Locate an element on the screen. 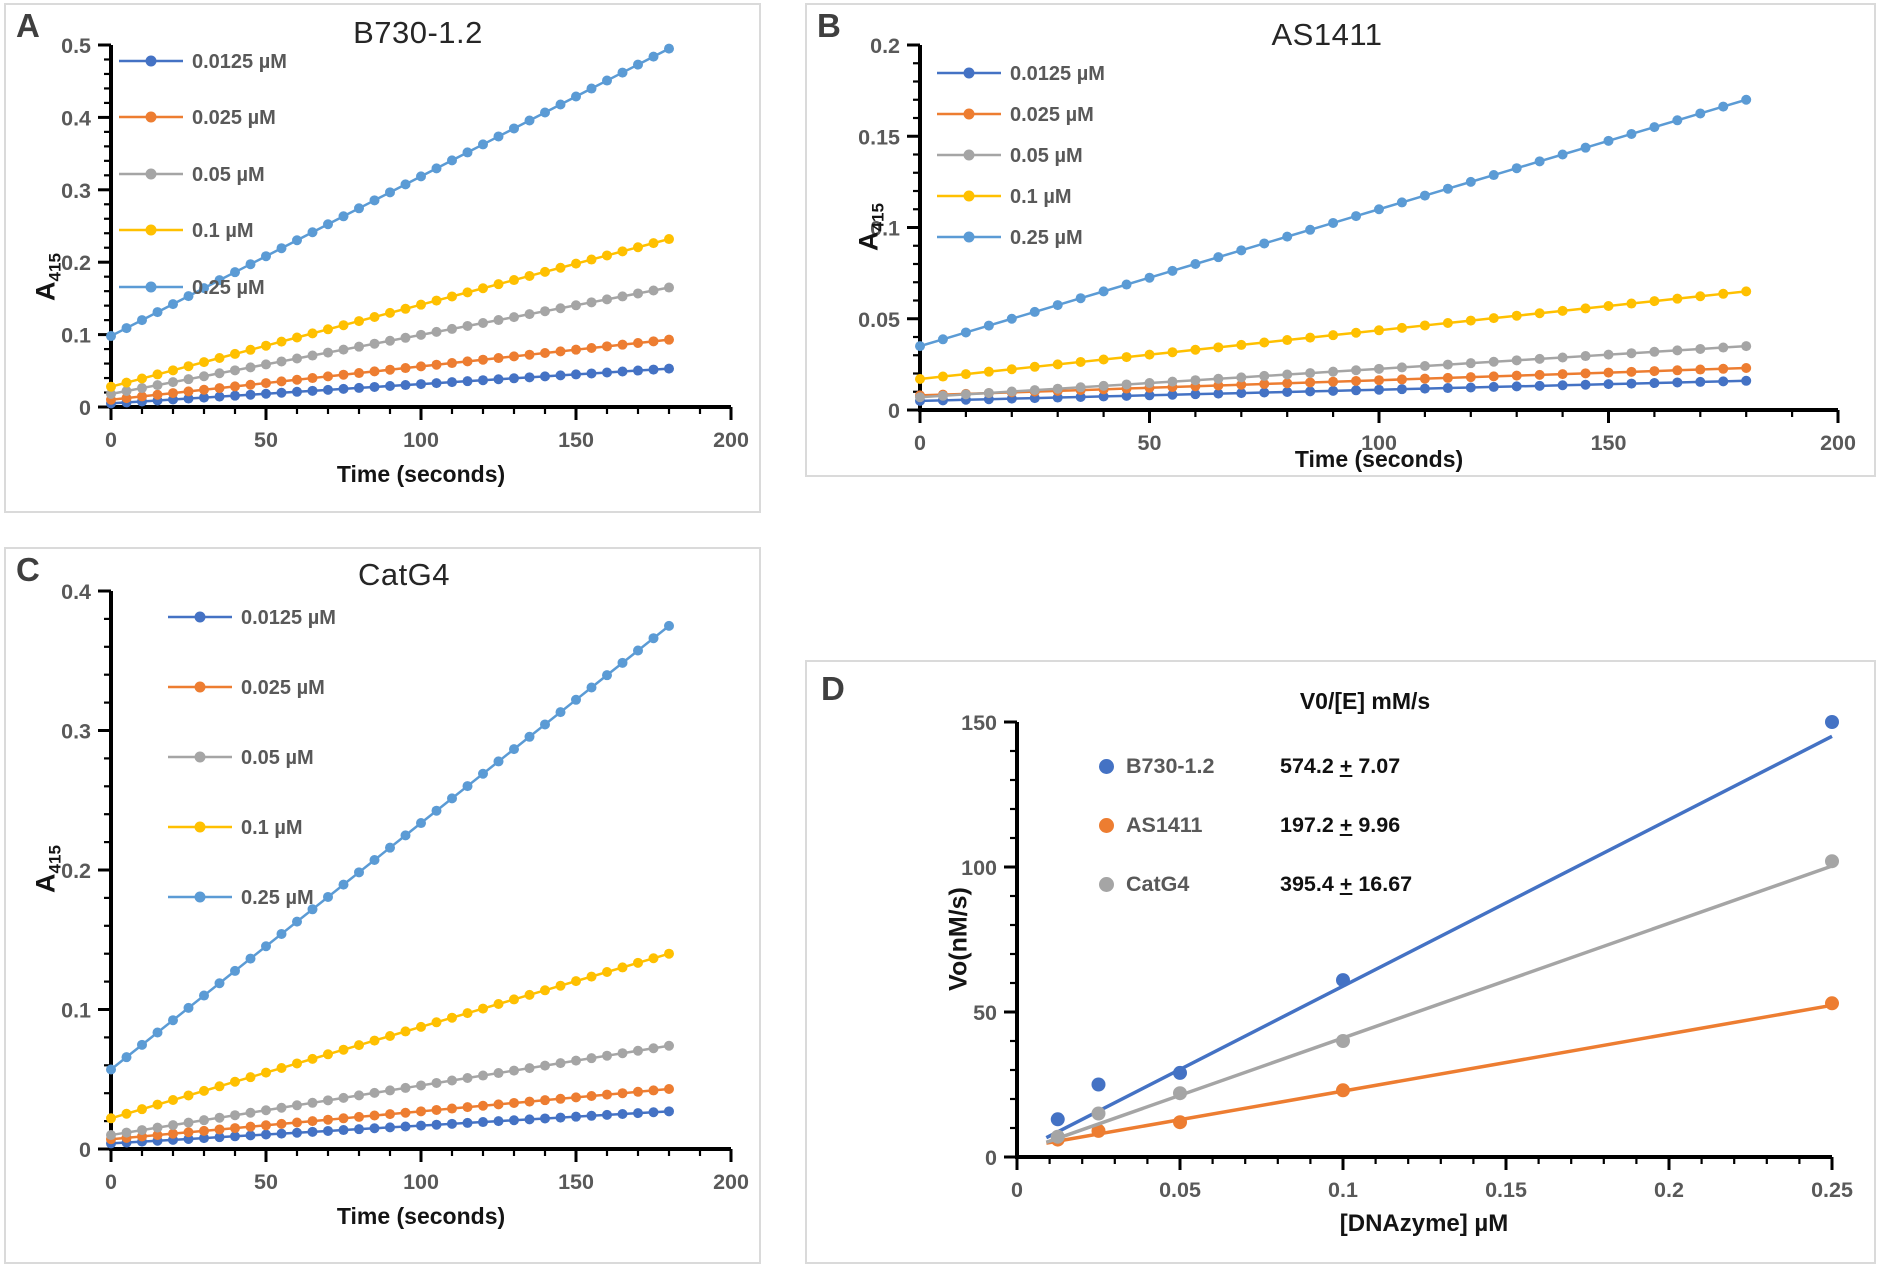  legend-item-label: 0.0125 µM is located at coordinates (239, 62).